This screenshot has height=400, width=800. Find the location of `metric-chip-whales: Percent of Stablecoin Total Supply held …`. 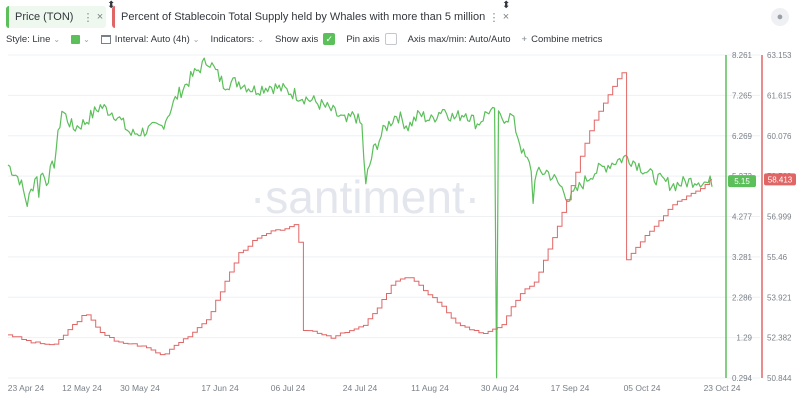

metric-chip-whales: Percent of Stablecoin Total Supply held … is located at coordinates (312, 17).